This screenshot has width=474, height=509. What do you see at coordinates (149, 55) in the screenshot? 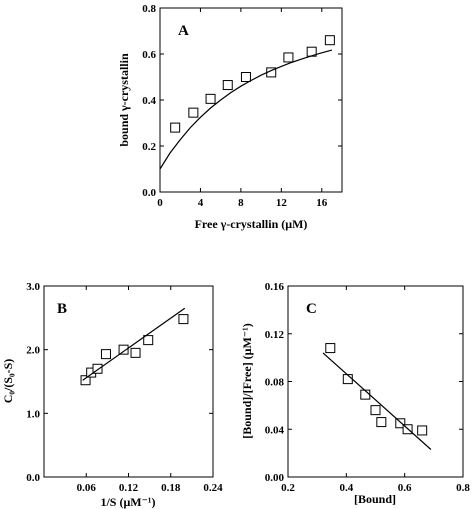
I see `panel-a-ytick-label: 0.6` at bounding box center [149, 55].